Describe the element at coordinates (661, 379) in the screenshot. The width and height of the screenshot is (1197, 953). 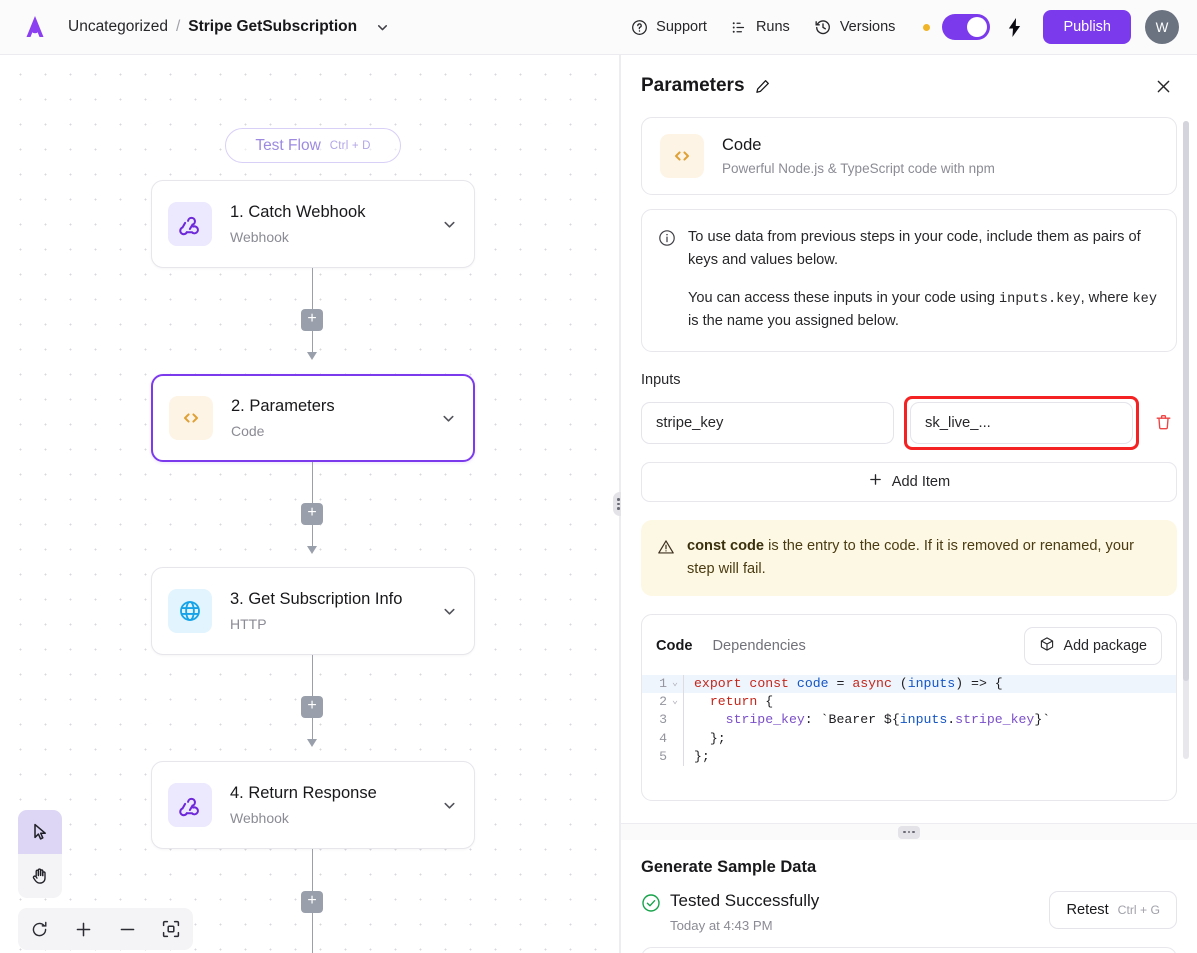
I see `inputs-section-label: Inputs` at that location.